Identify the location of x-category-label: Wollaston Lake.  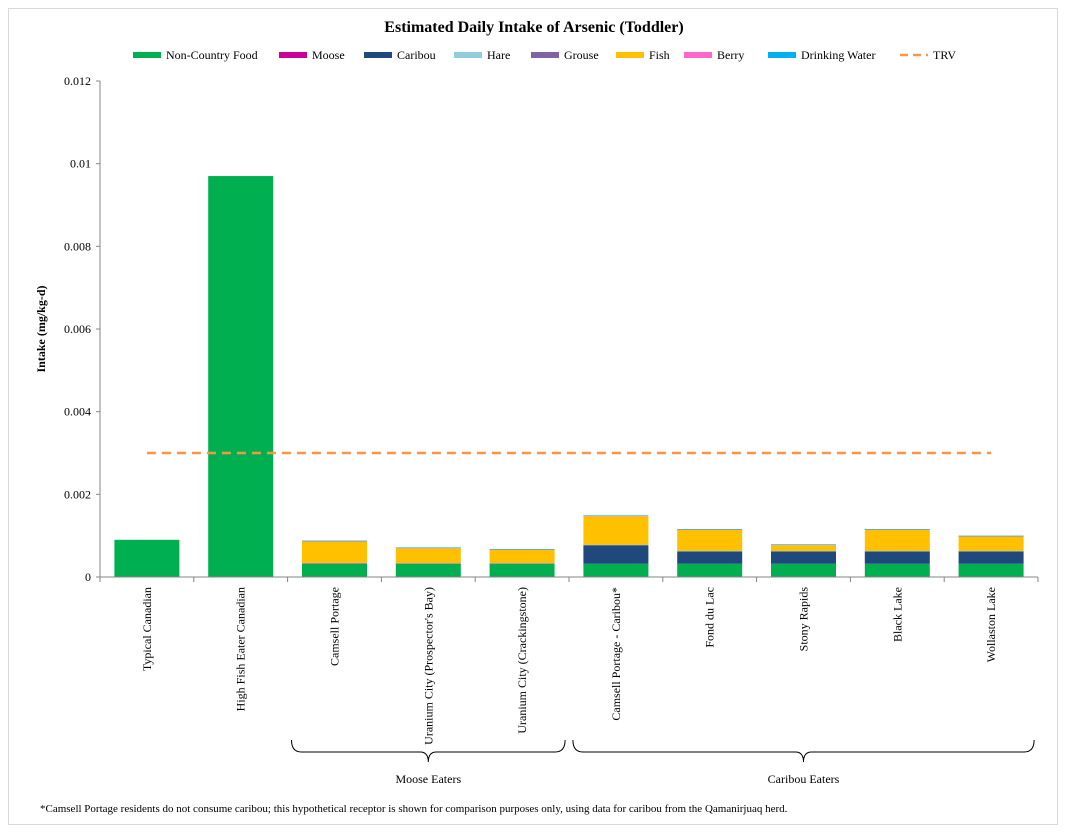
(991, 624).